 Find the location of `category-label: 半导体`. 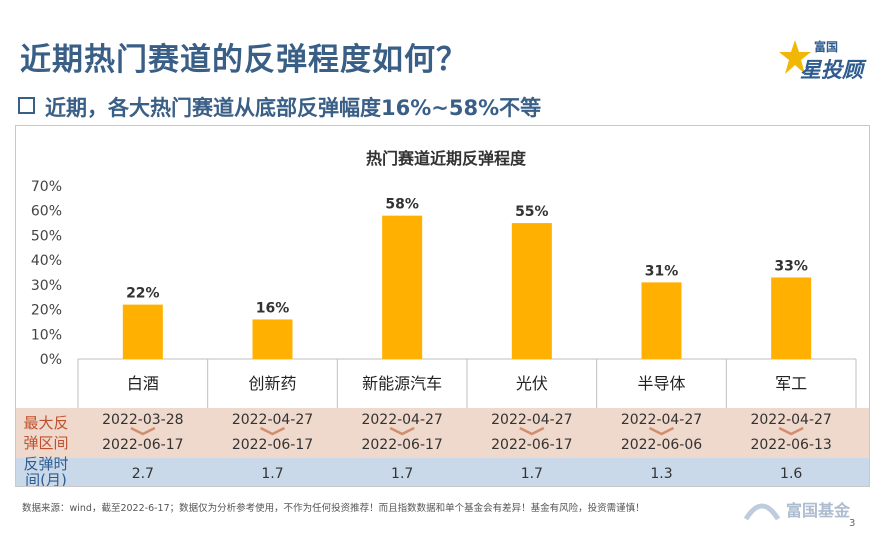

category-label: 半导体 is located at coordinates (661, 383).